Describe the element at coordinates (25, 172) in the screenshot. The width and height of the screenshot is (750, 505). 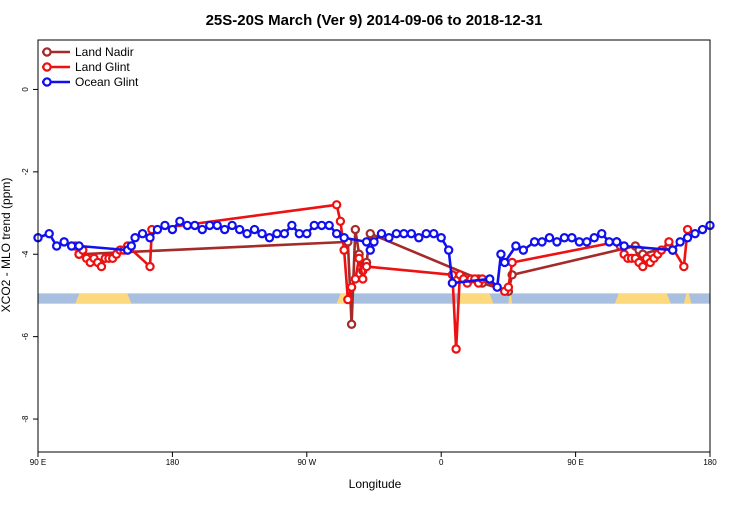
I see `y-tick-label: -2` at that location.